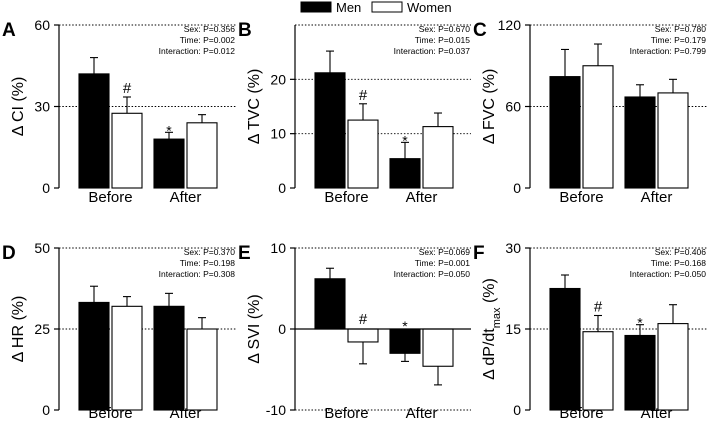 This screenshot has width=709, height=426. I want to click on y-axis-label-subscript: max, so click(497, 317).